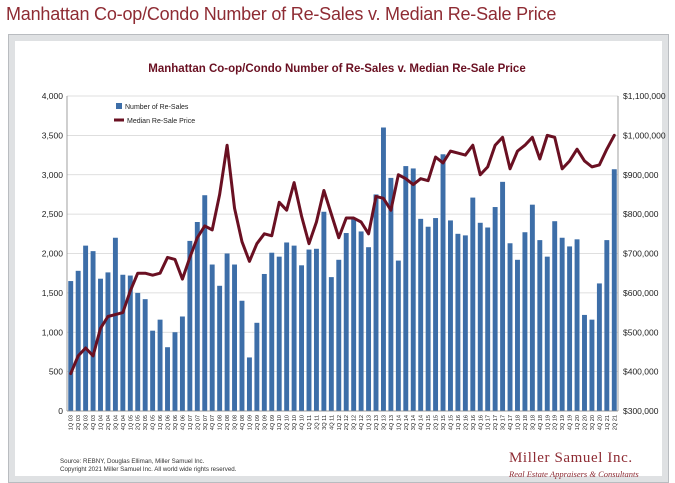 The height and width of the screenshot is (483, 675). What do you see at coordinates (585, 422) in the screenshot?
I see `x-tick-label: 2Q 20` at bounding box center [585, 422].